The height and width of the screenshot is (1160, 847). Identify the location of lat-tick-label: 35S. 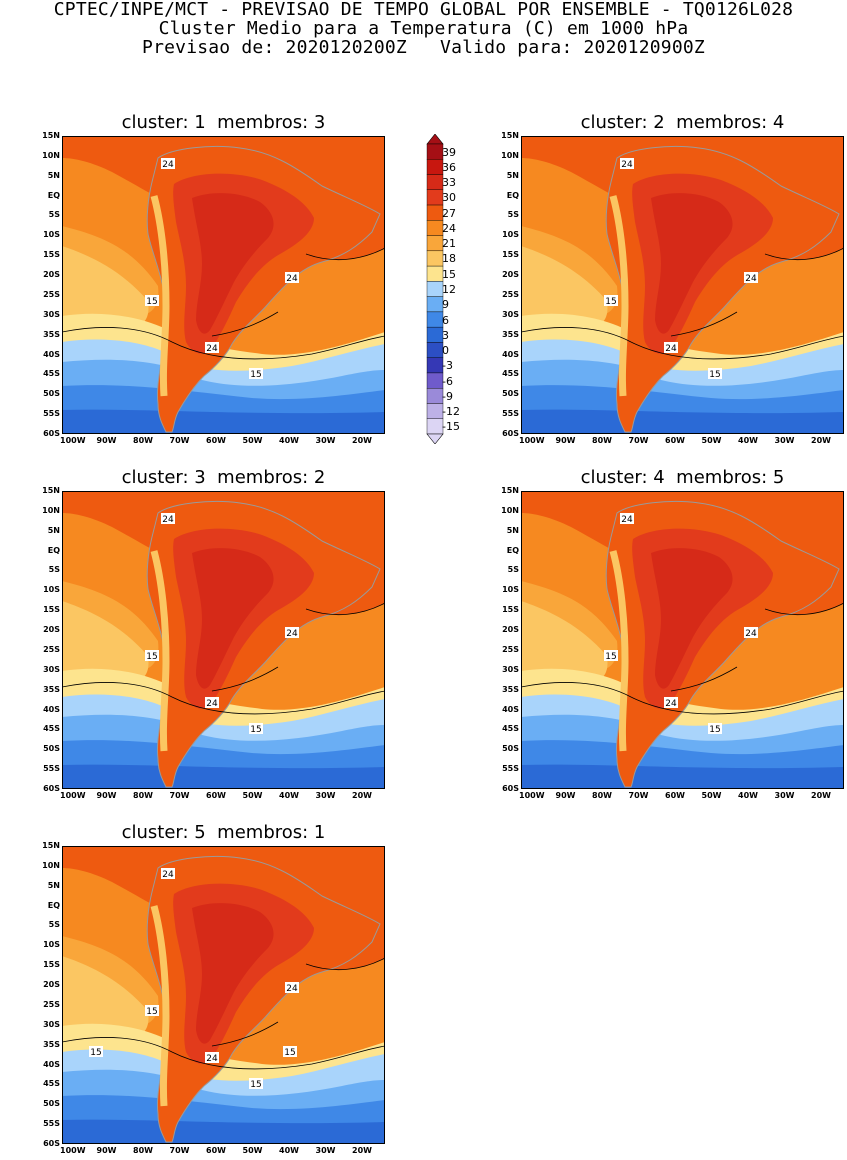
(51, 334).